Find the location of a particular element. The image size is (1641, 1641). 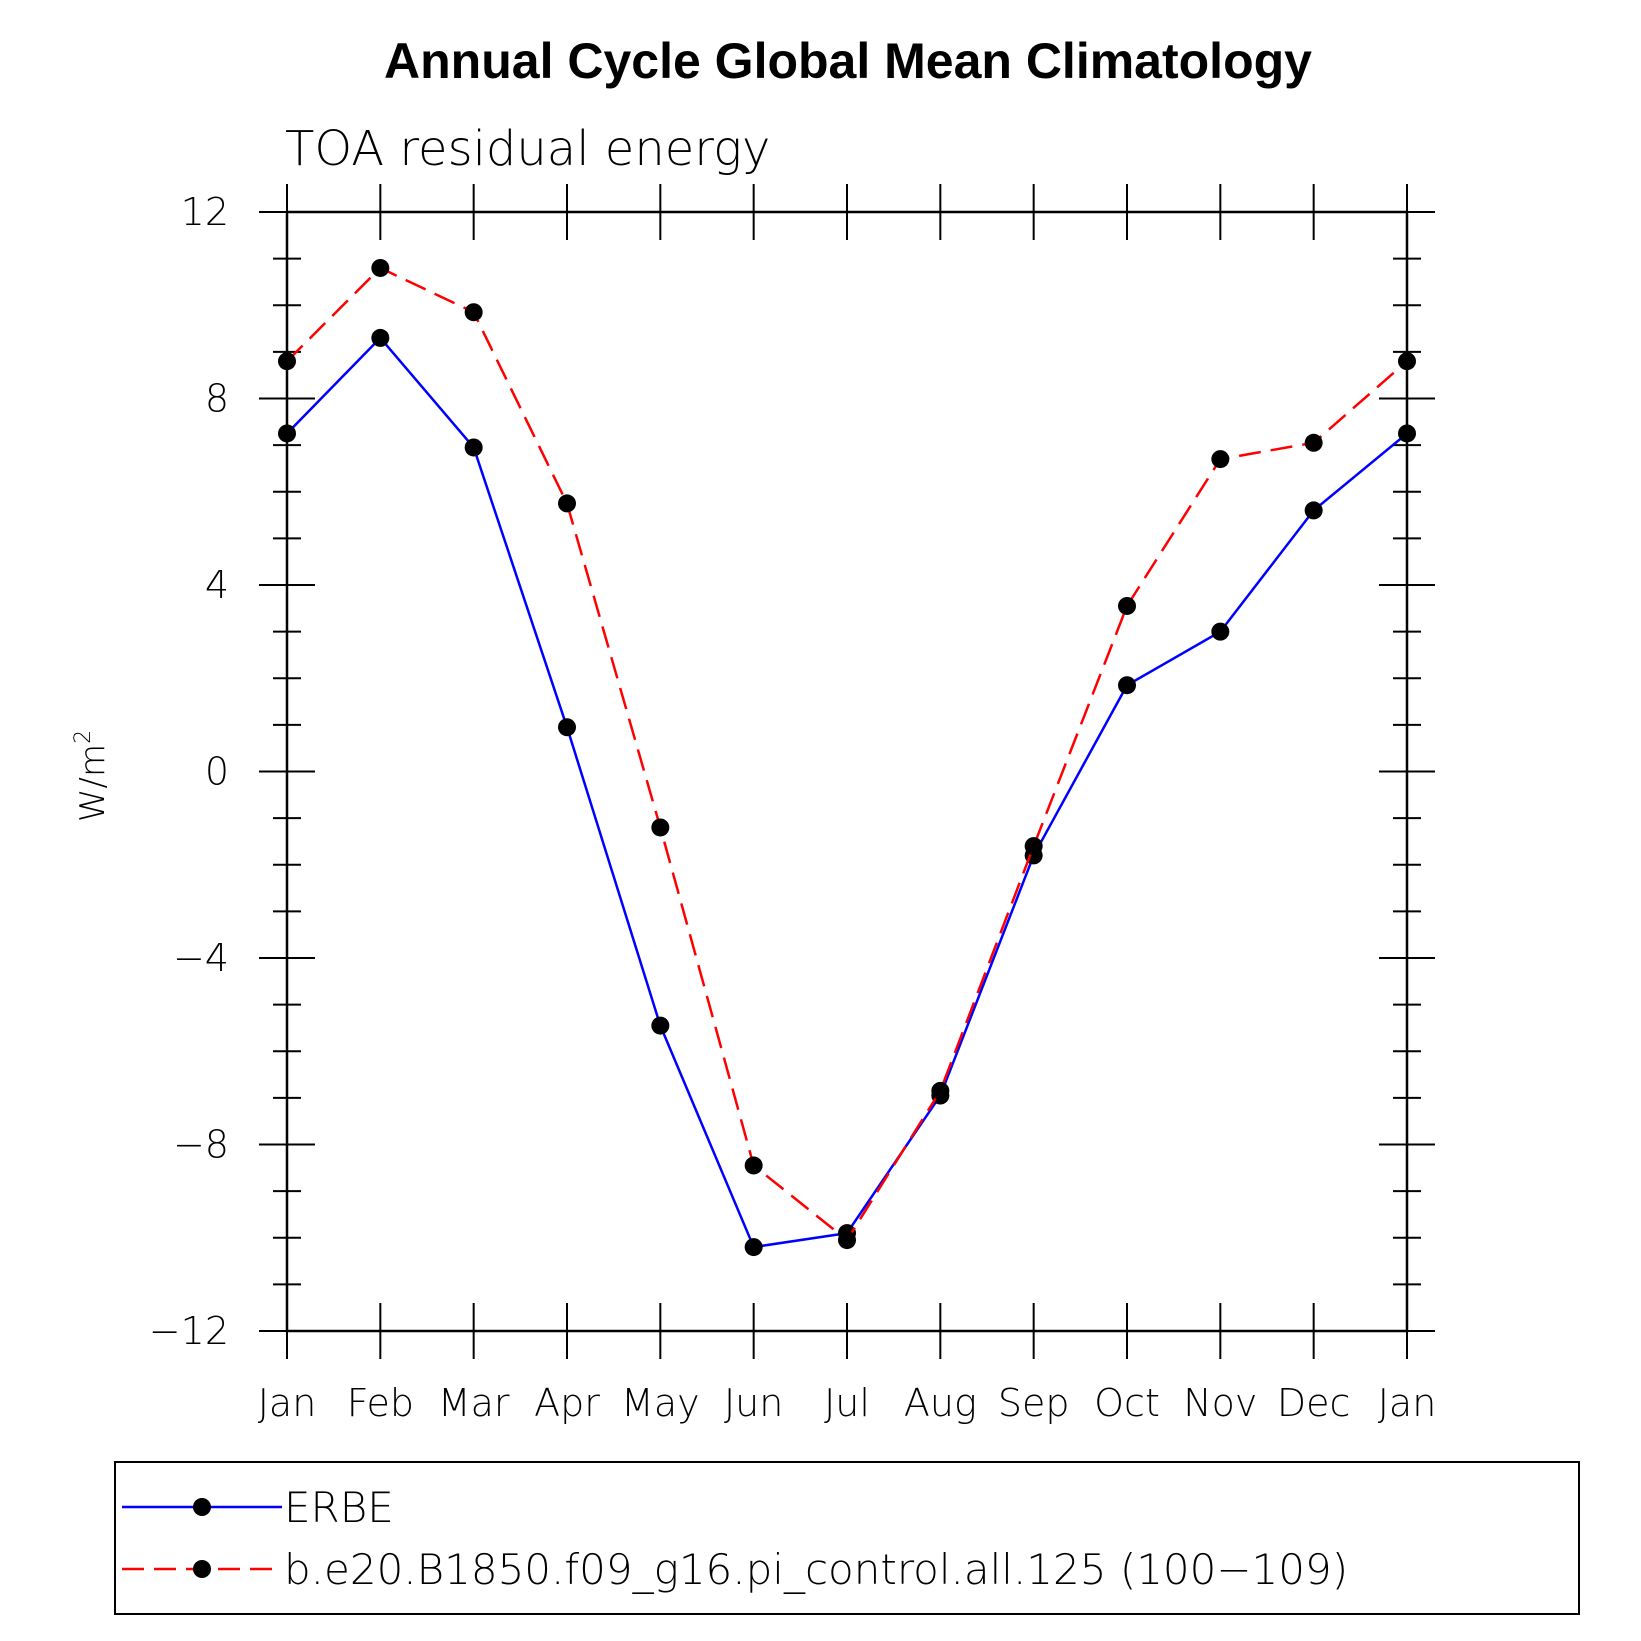

y-tick-labels: 12 8 4 0 −4 −8 −12 is located at coordinates (189, 771).